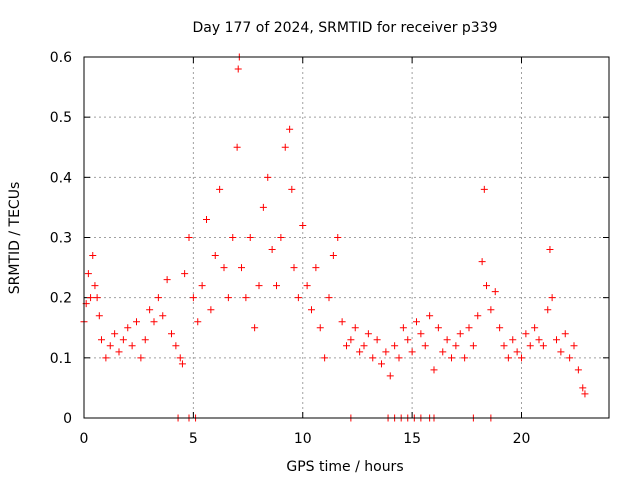 This screenshot has width=640, height=480. I want to click on y-tick-label: 0.5, so click(61, 118).